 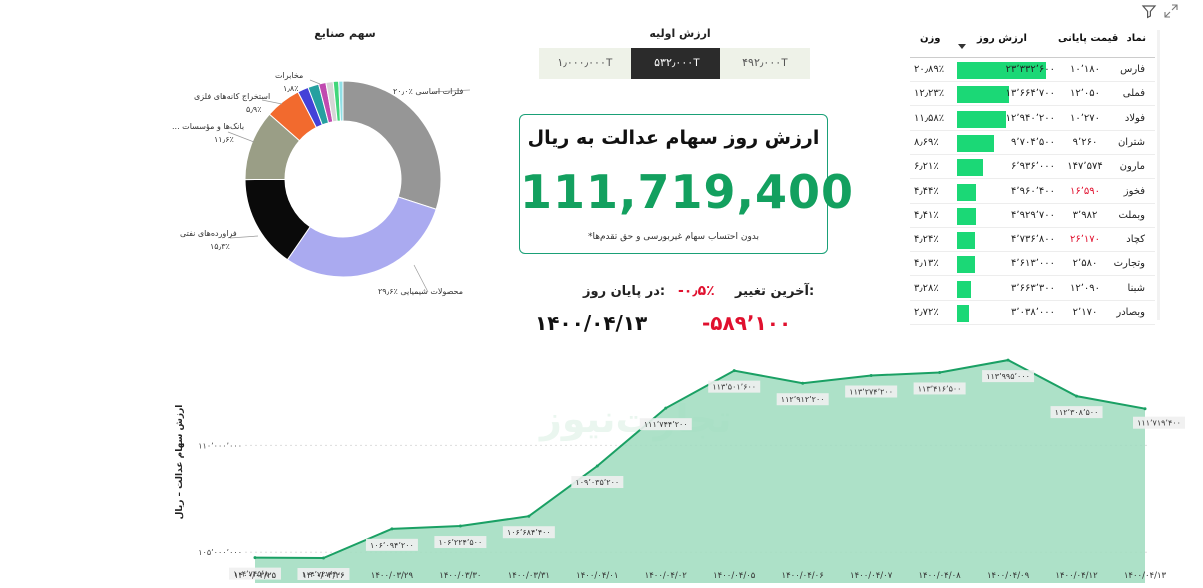 I want to click on data-label-2: ۱۰۶٬۰۹۴٬۲۰۰, so click(x=392, y=545).